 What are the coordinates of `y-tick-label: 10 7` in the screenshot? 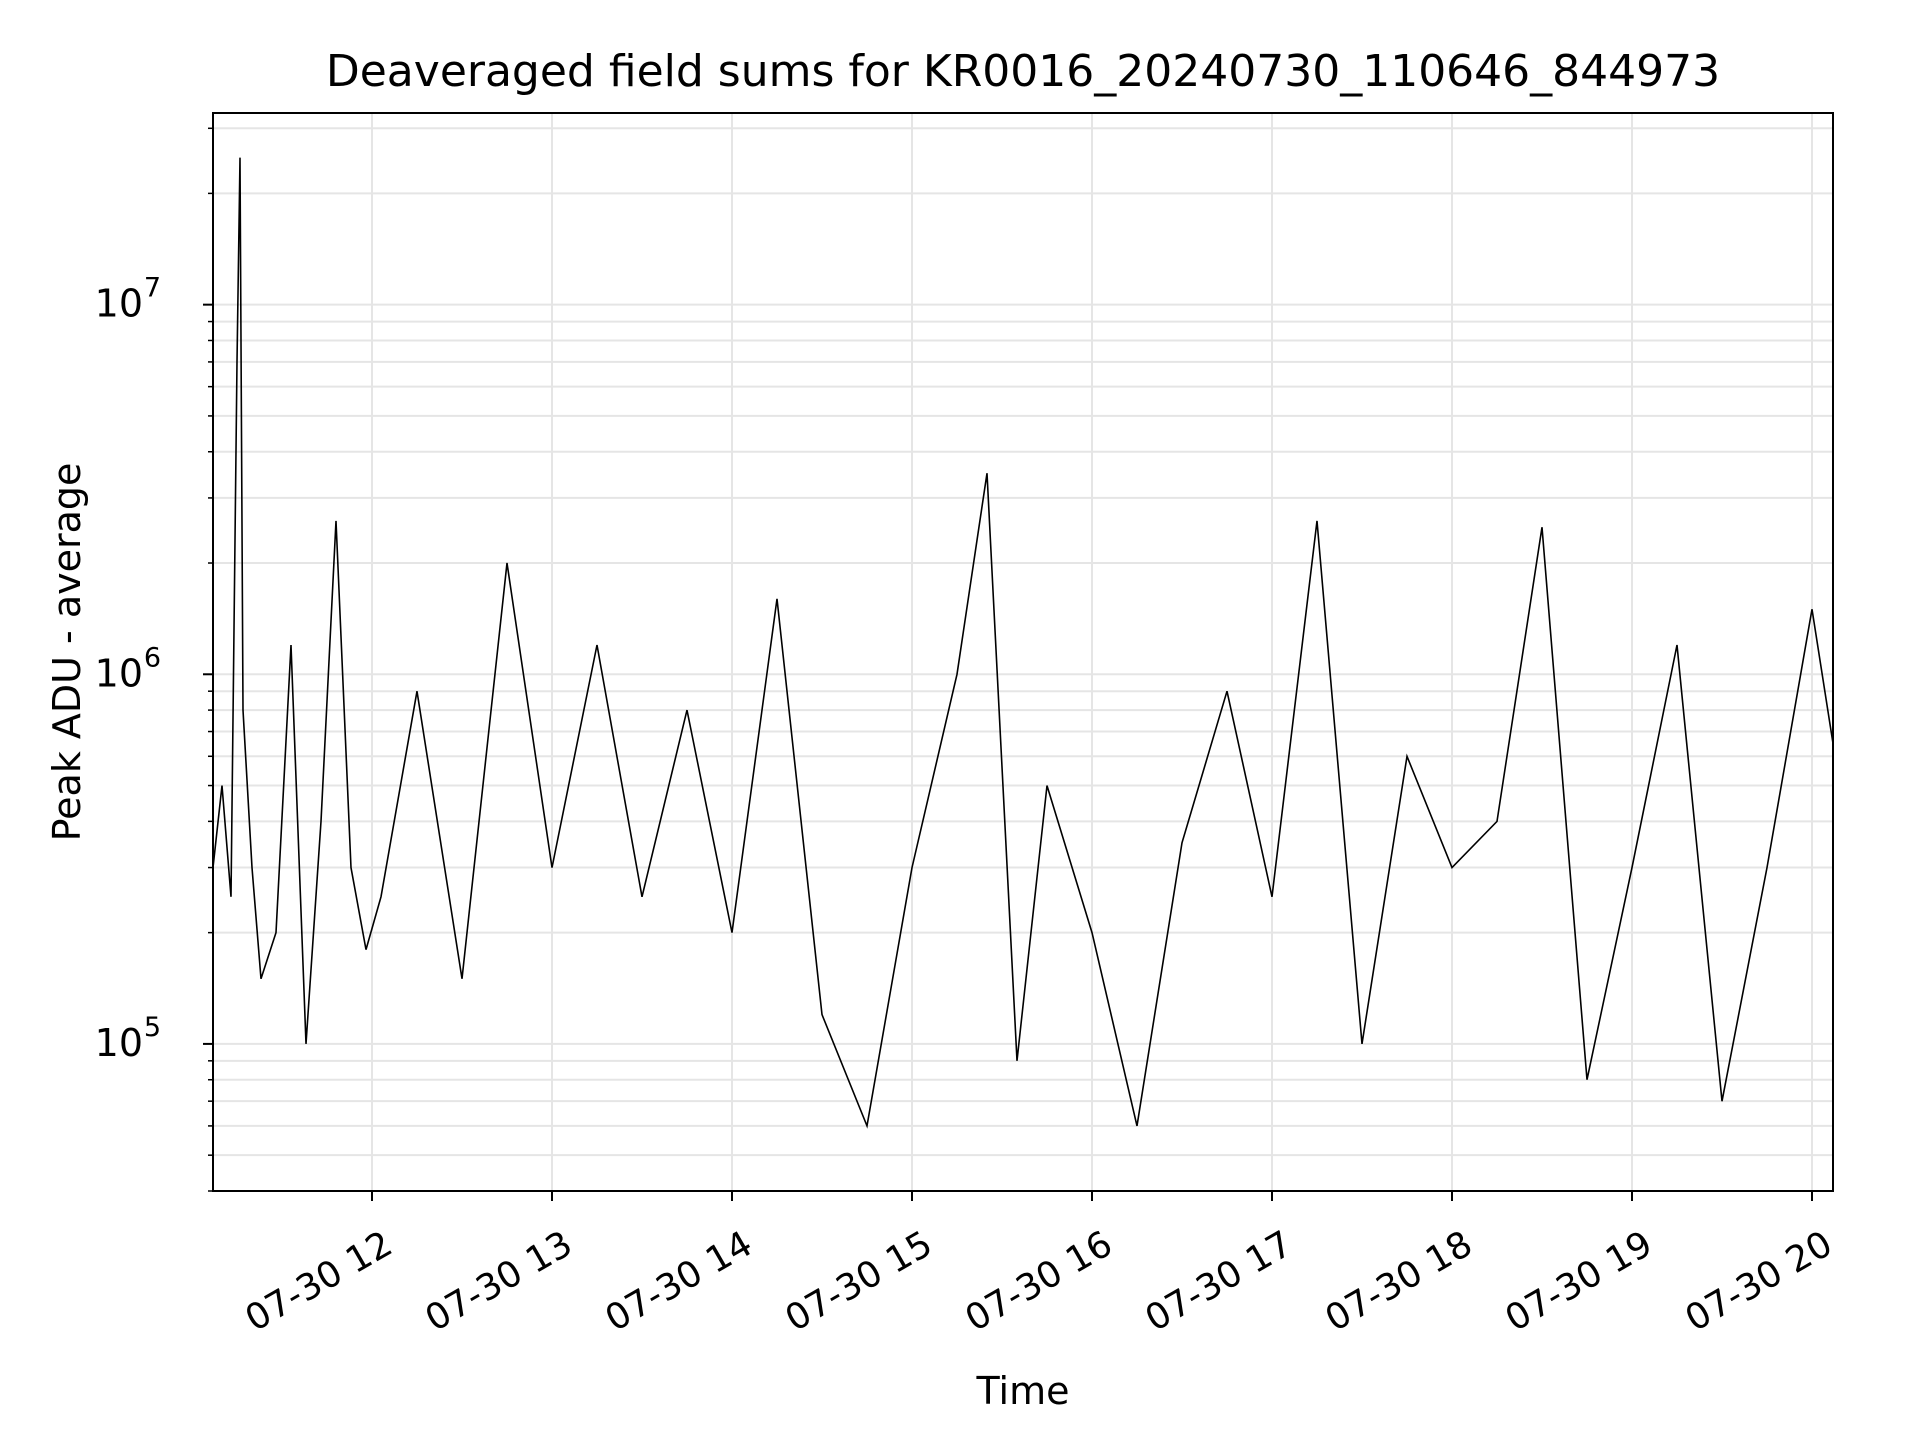 It's located at (128, 299).